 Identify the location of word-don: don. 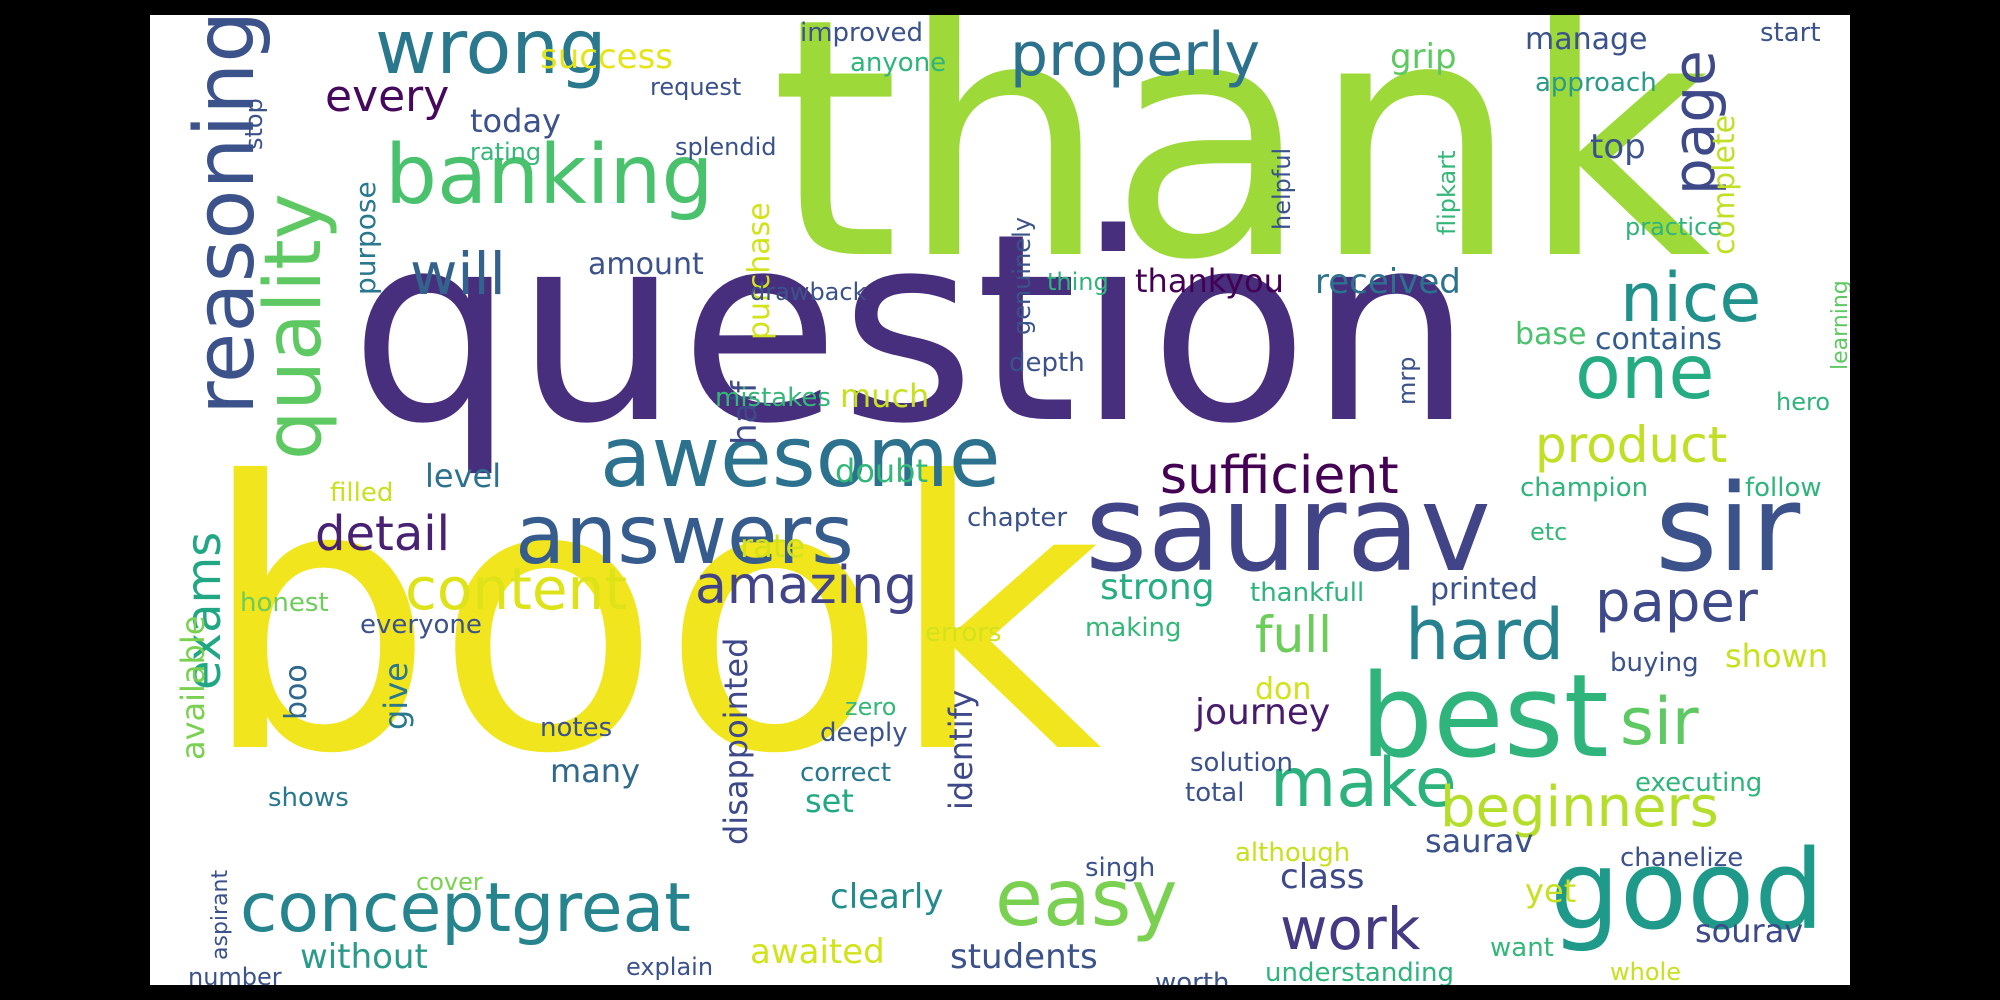
(1283, 689).